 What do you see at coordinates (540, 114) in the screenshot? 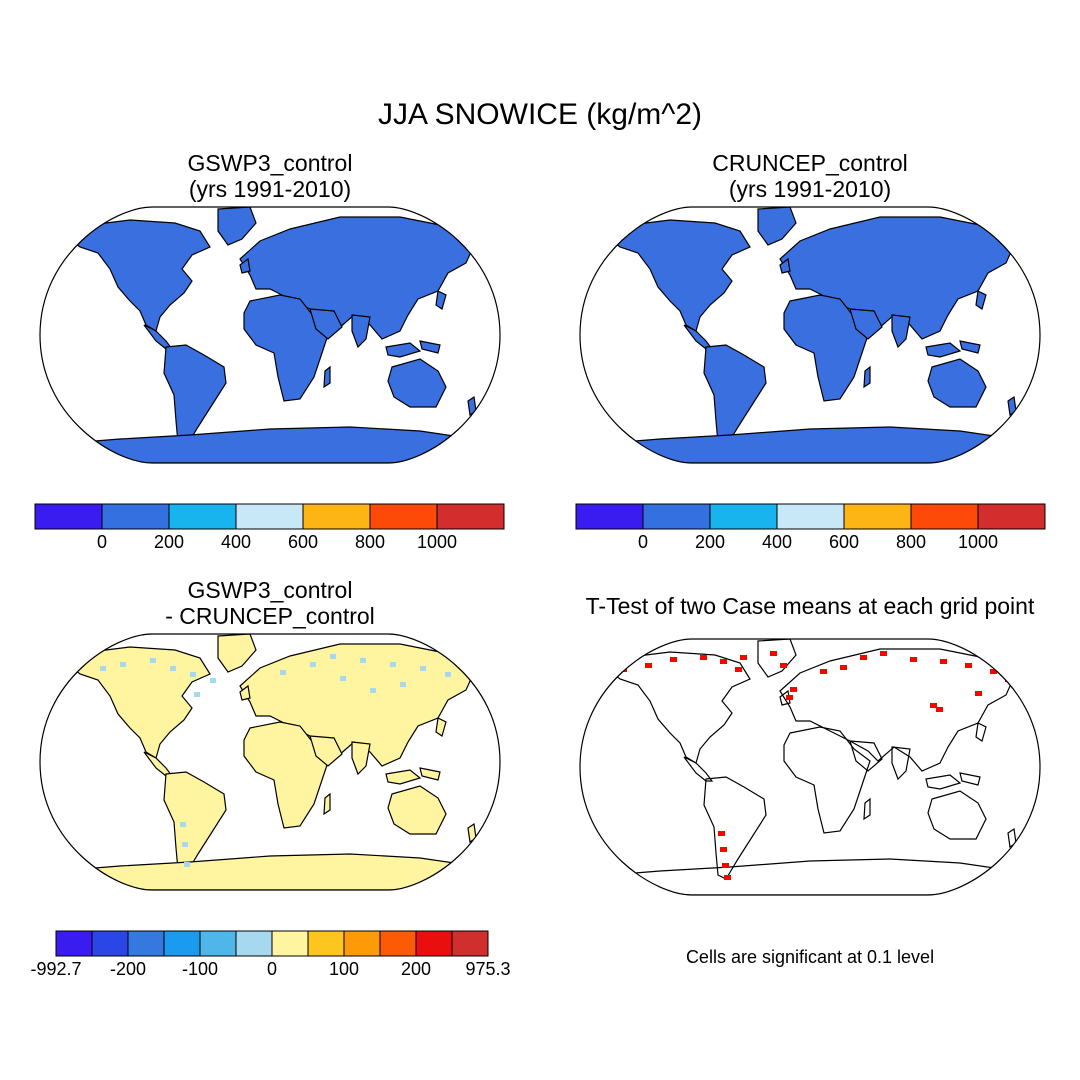
I see `figure-title: JJA SNOWICE (kg/m^2)` at bounding box center [540, 114].